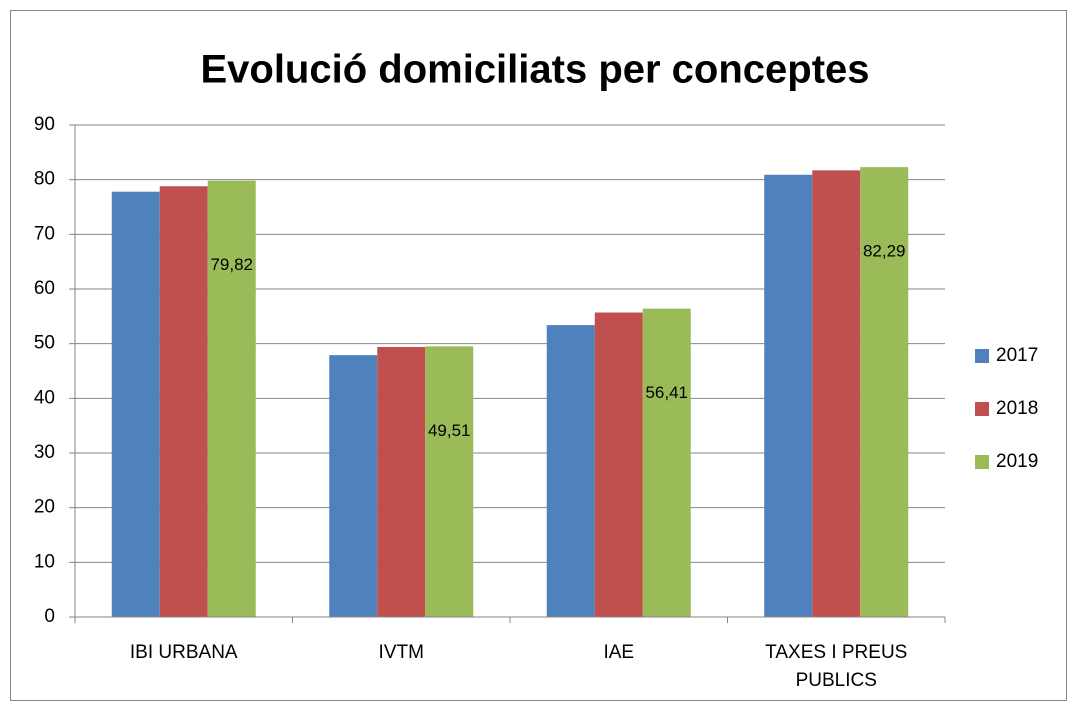 Image resolution: width=1078 pixels, height=707 pixels. What do you see at coordinates (44, 179) in the screenshot?
I see `y-tick-label: 80` at bounding box center [44, 179].